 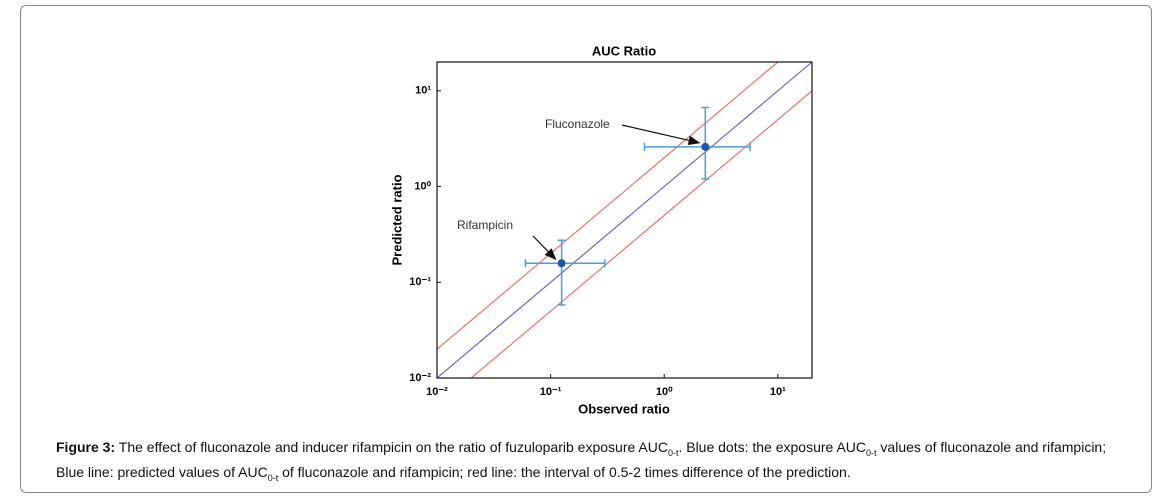 What do you see at coordinates (420, 282) in the screenshot?
I see `y-tick-label: 10⁻¹` at bounding box center [420, 282].